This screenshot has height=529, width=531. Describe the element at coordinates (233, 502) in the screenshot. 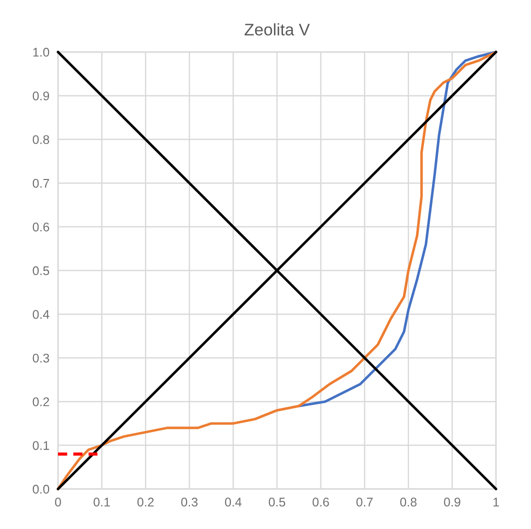

I see `x-tick-label: 0.4` at that location.